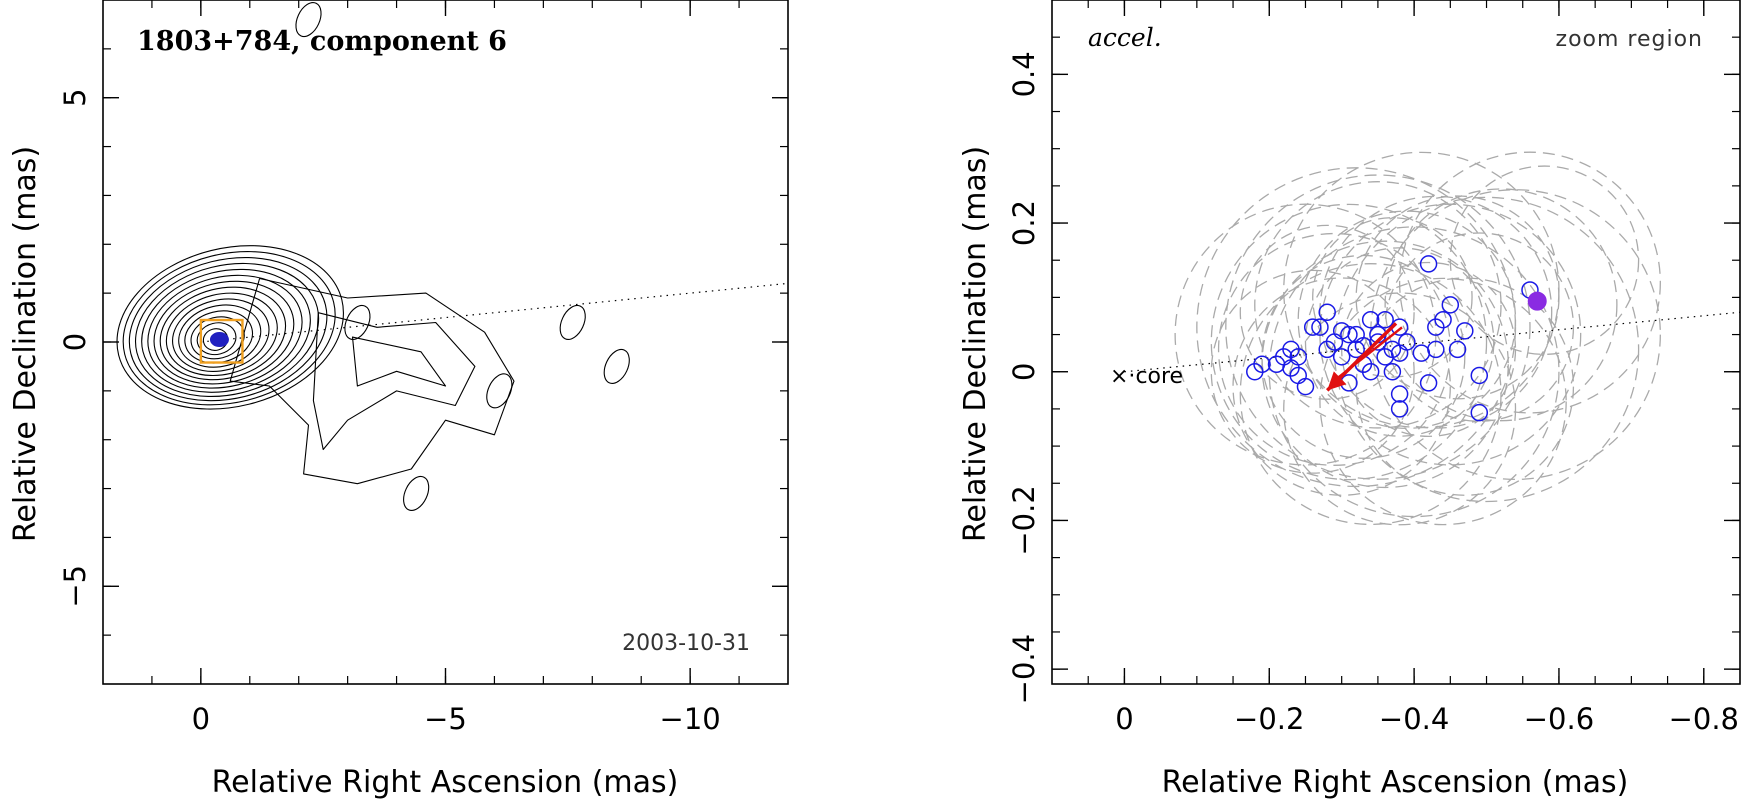 The width and height of the screenshot is (1750, 803). What do you see at coordinates (322, 41) in the screenshot?
I see `left-panel-title: 1803+784, component 6` at bounding box center [322, 41].